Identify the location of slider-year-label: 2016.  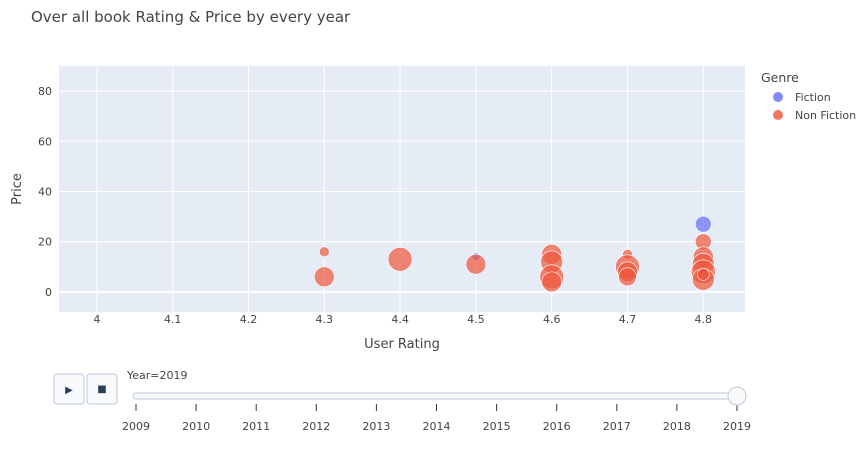
(557, 426).